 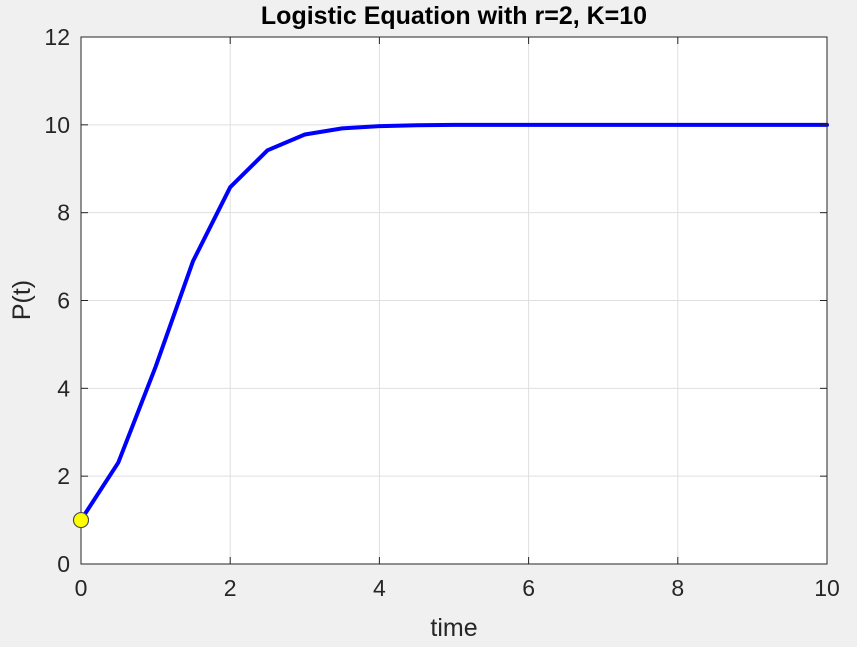 What do you see at coordinates (63, 476) in the screenshot?
I see `y-tick-label: 2` at bounding box center [63, 476].